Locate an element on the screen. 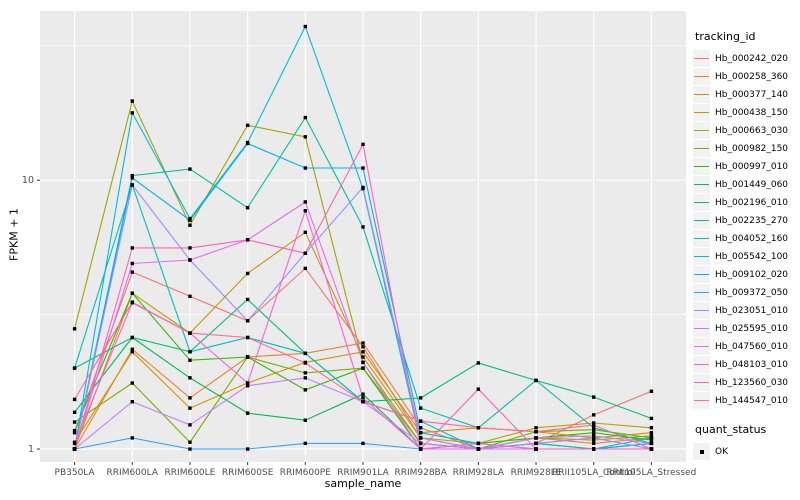 This screenshot has width=800, height=500. legend-item-Hb_000982_150: Hb_000982_150 is located at coordinates (746, 148).